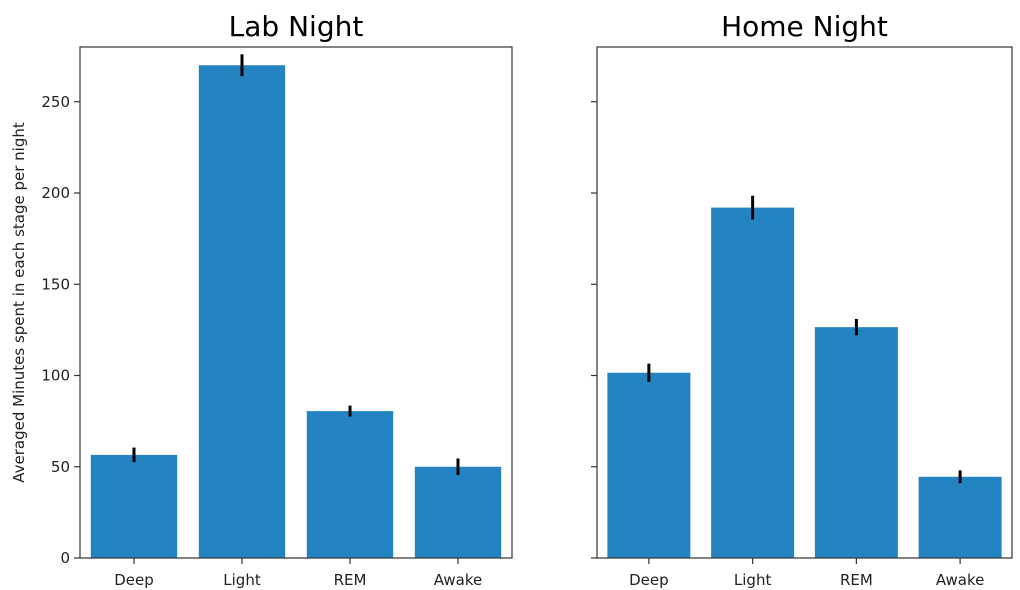  What do you see at coordinates (296, 26) in the screenshot?
I see `lab-night-title: Lab Night` at bounding box center [296, 26].